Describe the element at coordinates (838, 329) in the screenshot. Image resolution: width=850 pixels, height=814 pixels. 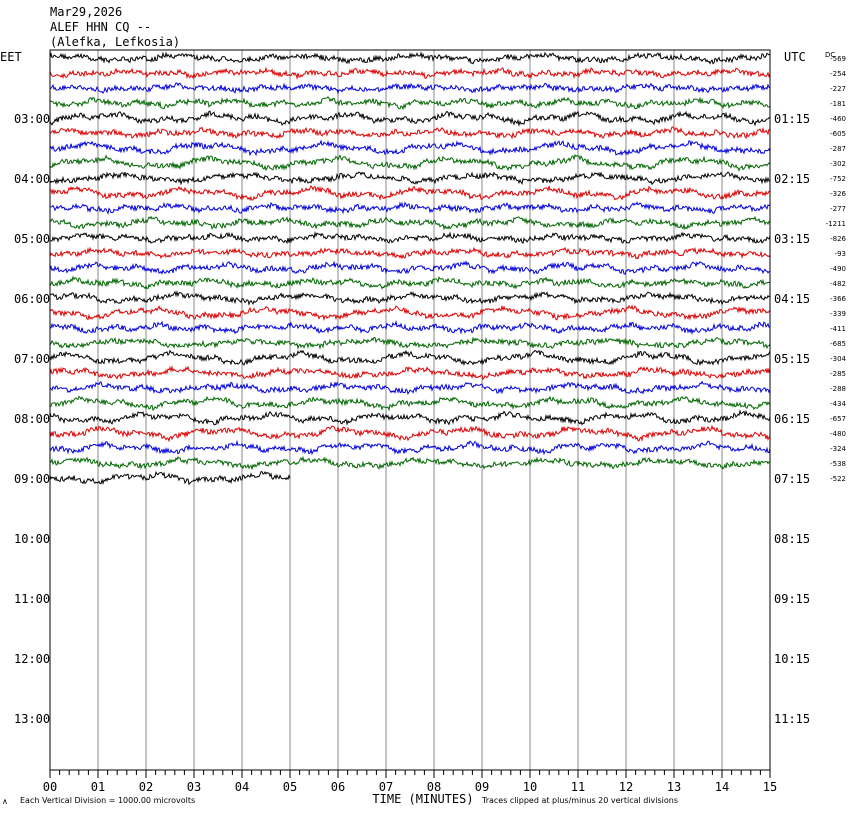
I see `dc-offset-label: -411` at that location.